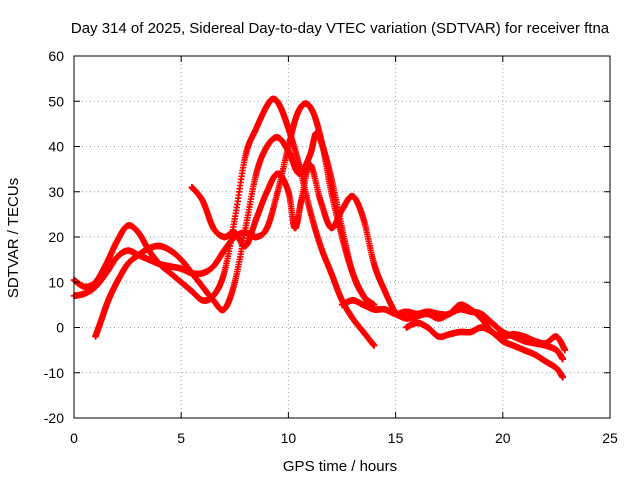  I want to click on y-tick-label: 50, so click(56, 101).